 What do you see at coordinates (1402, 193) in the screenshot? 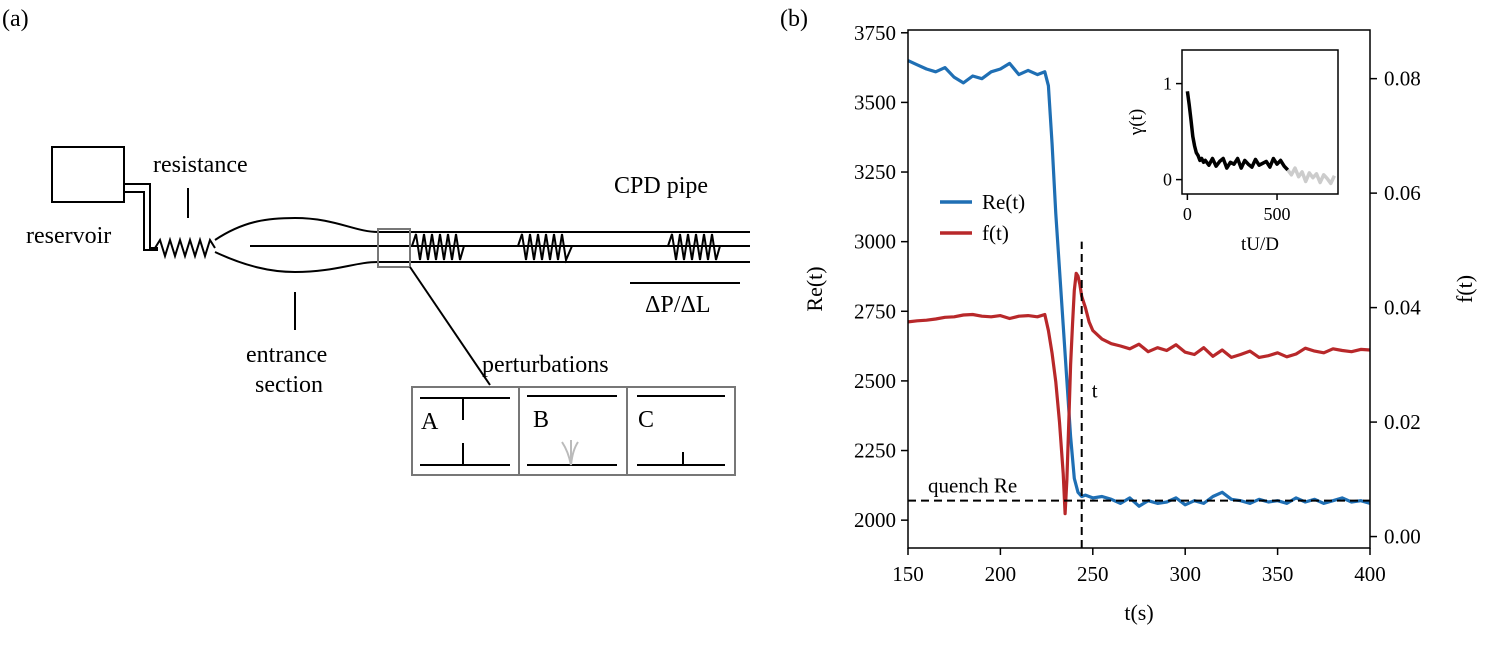
I see `y-right-tick-label: 0.06` at bounding box center [1402, 193].